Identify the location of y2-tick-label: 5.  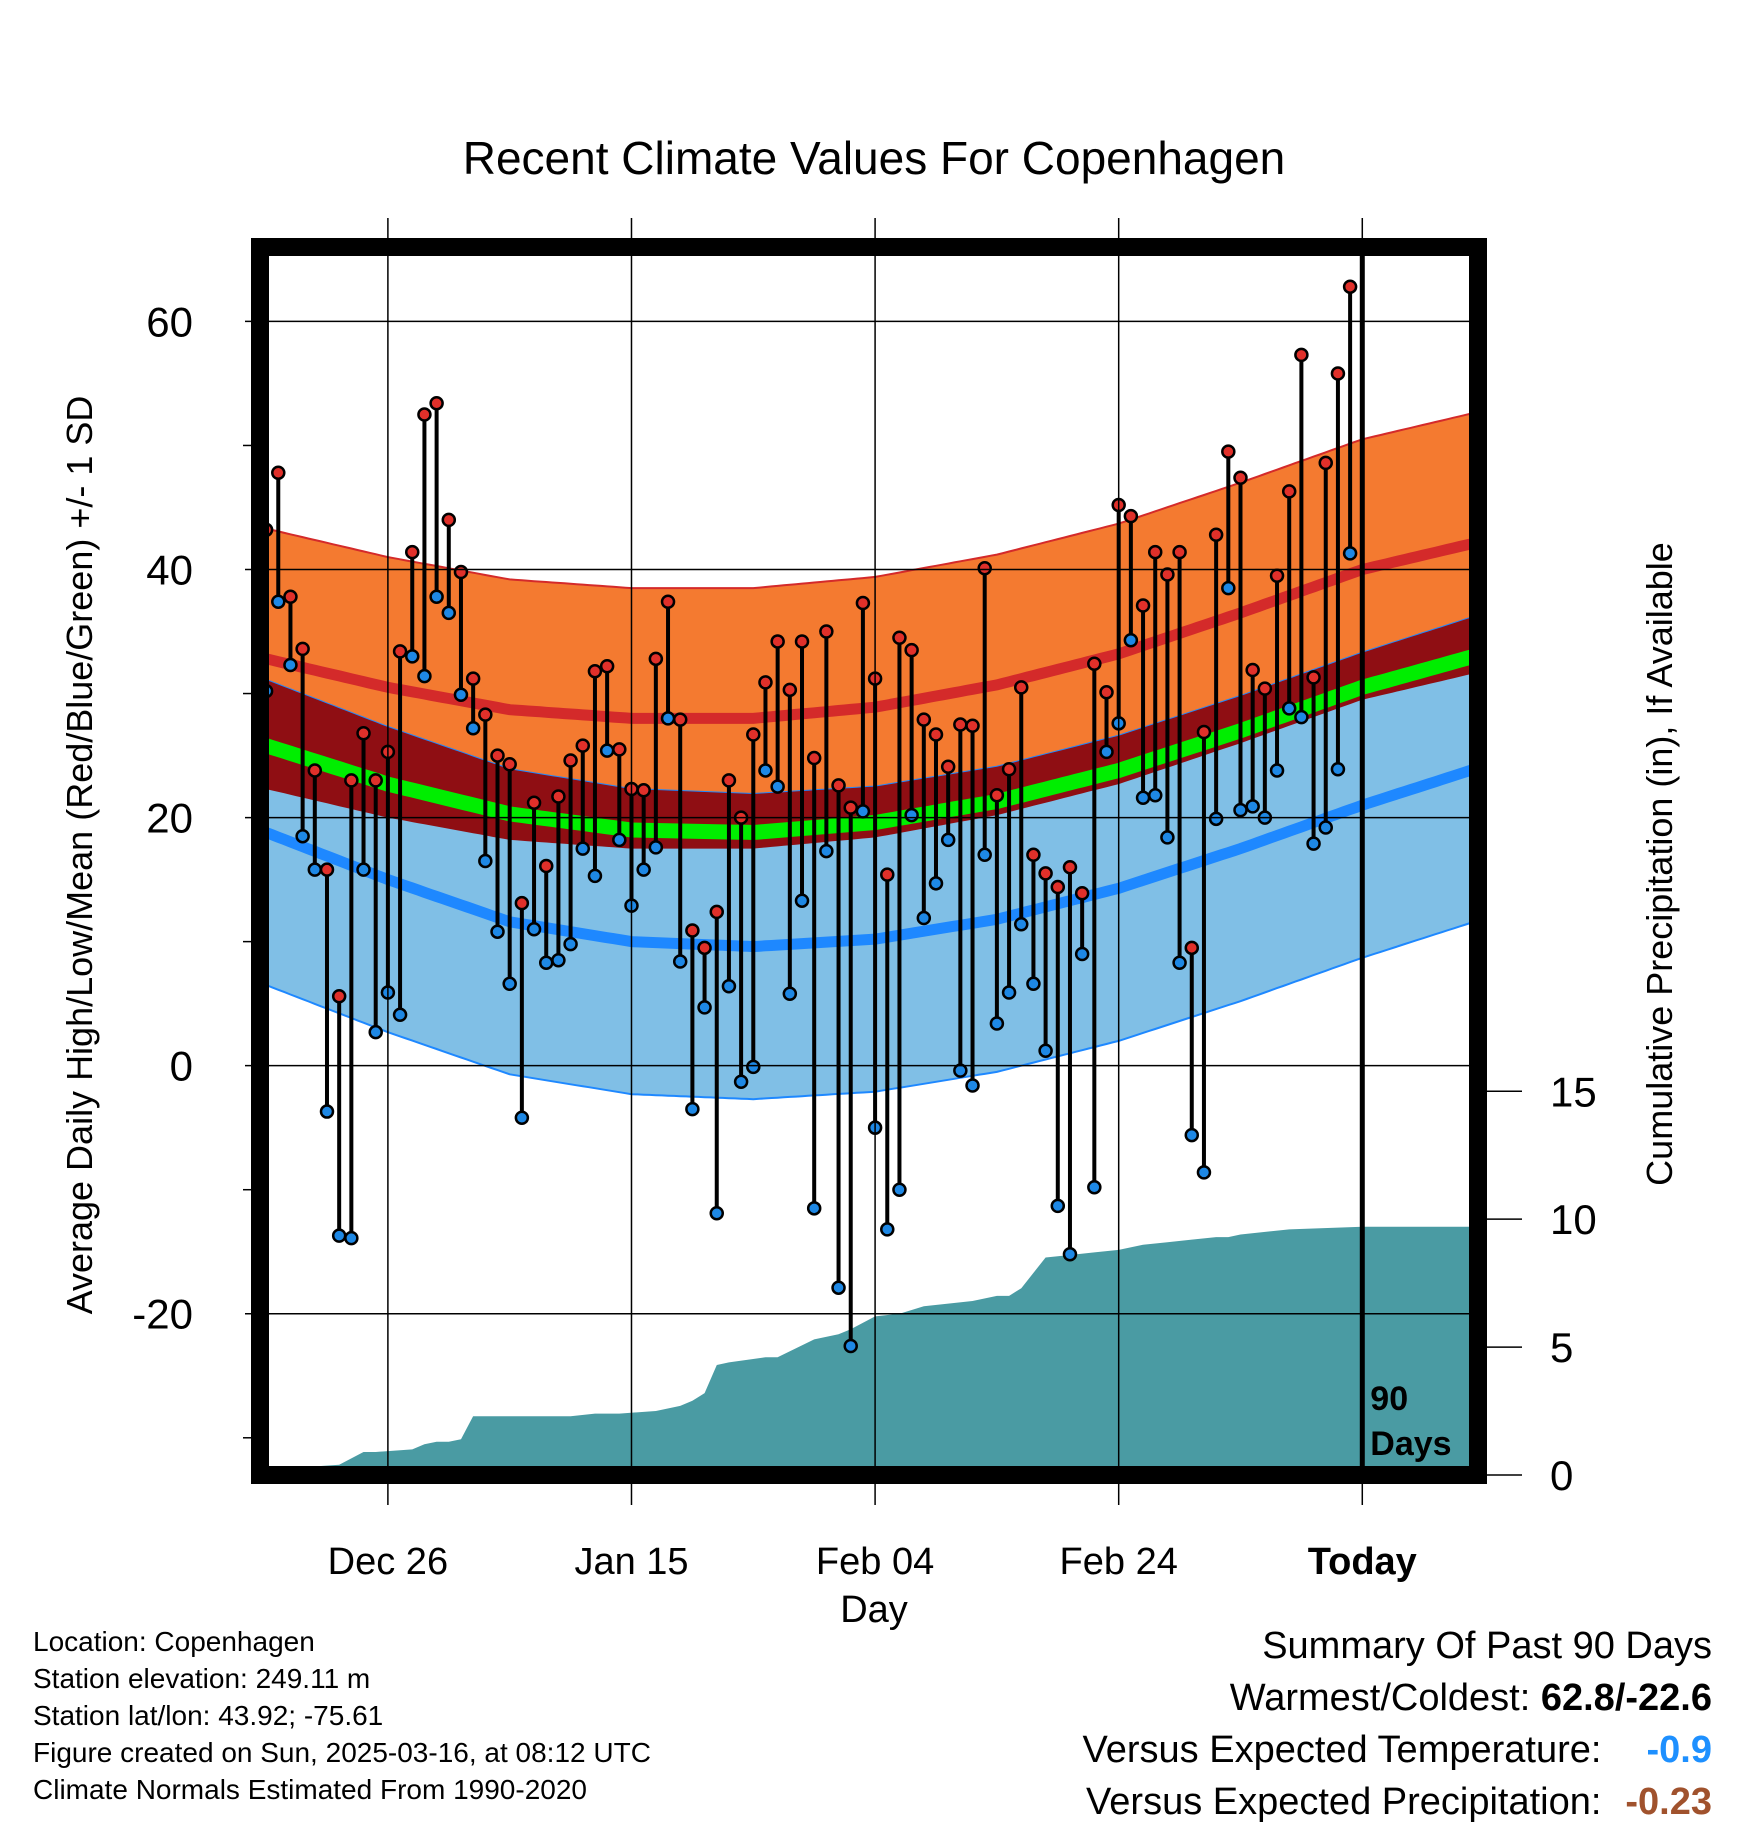
(1561, 1347).